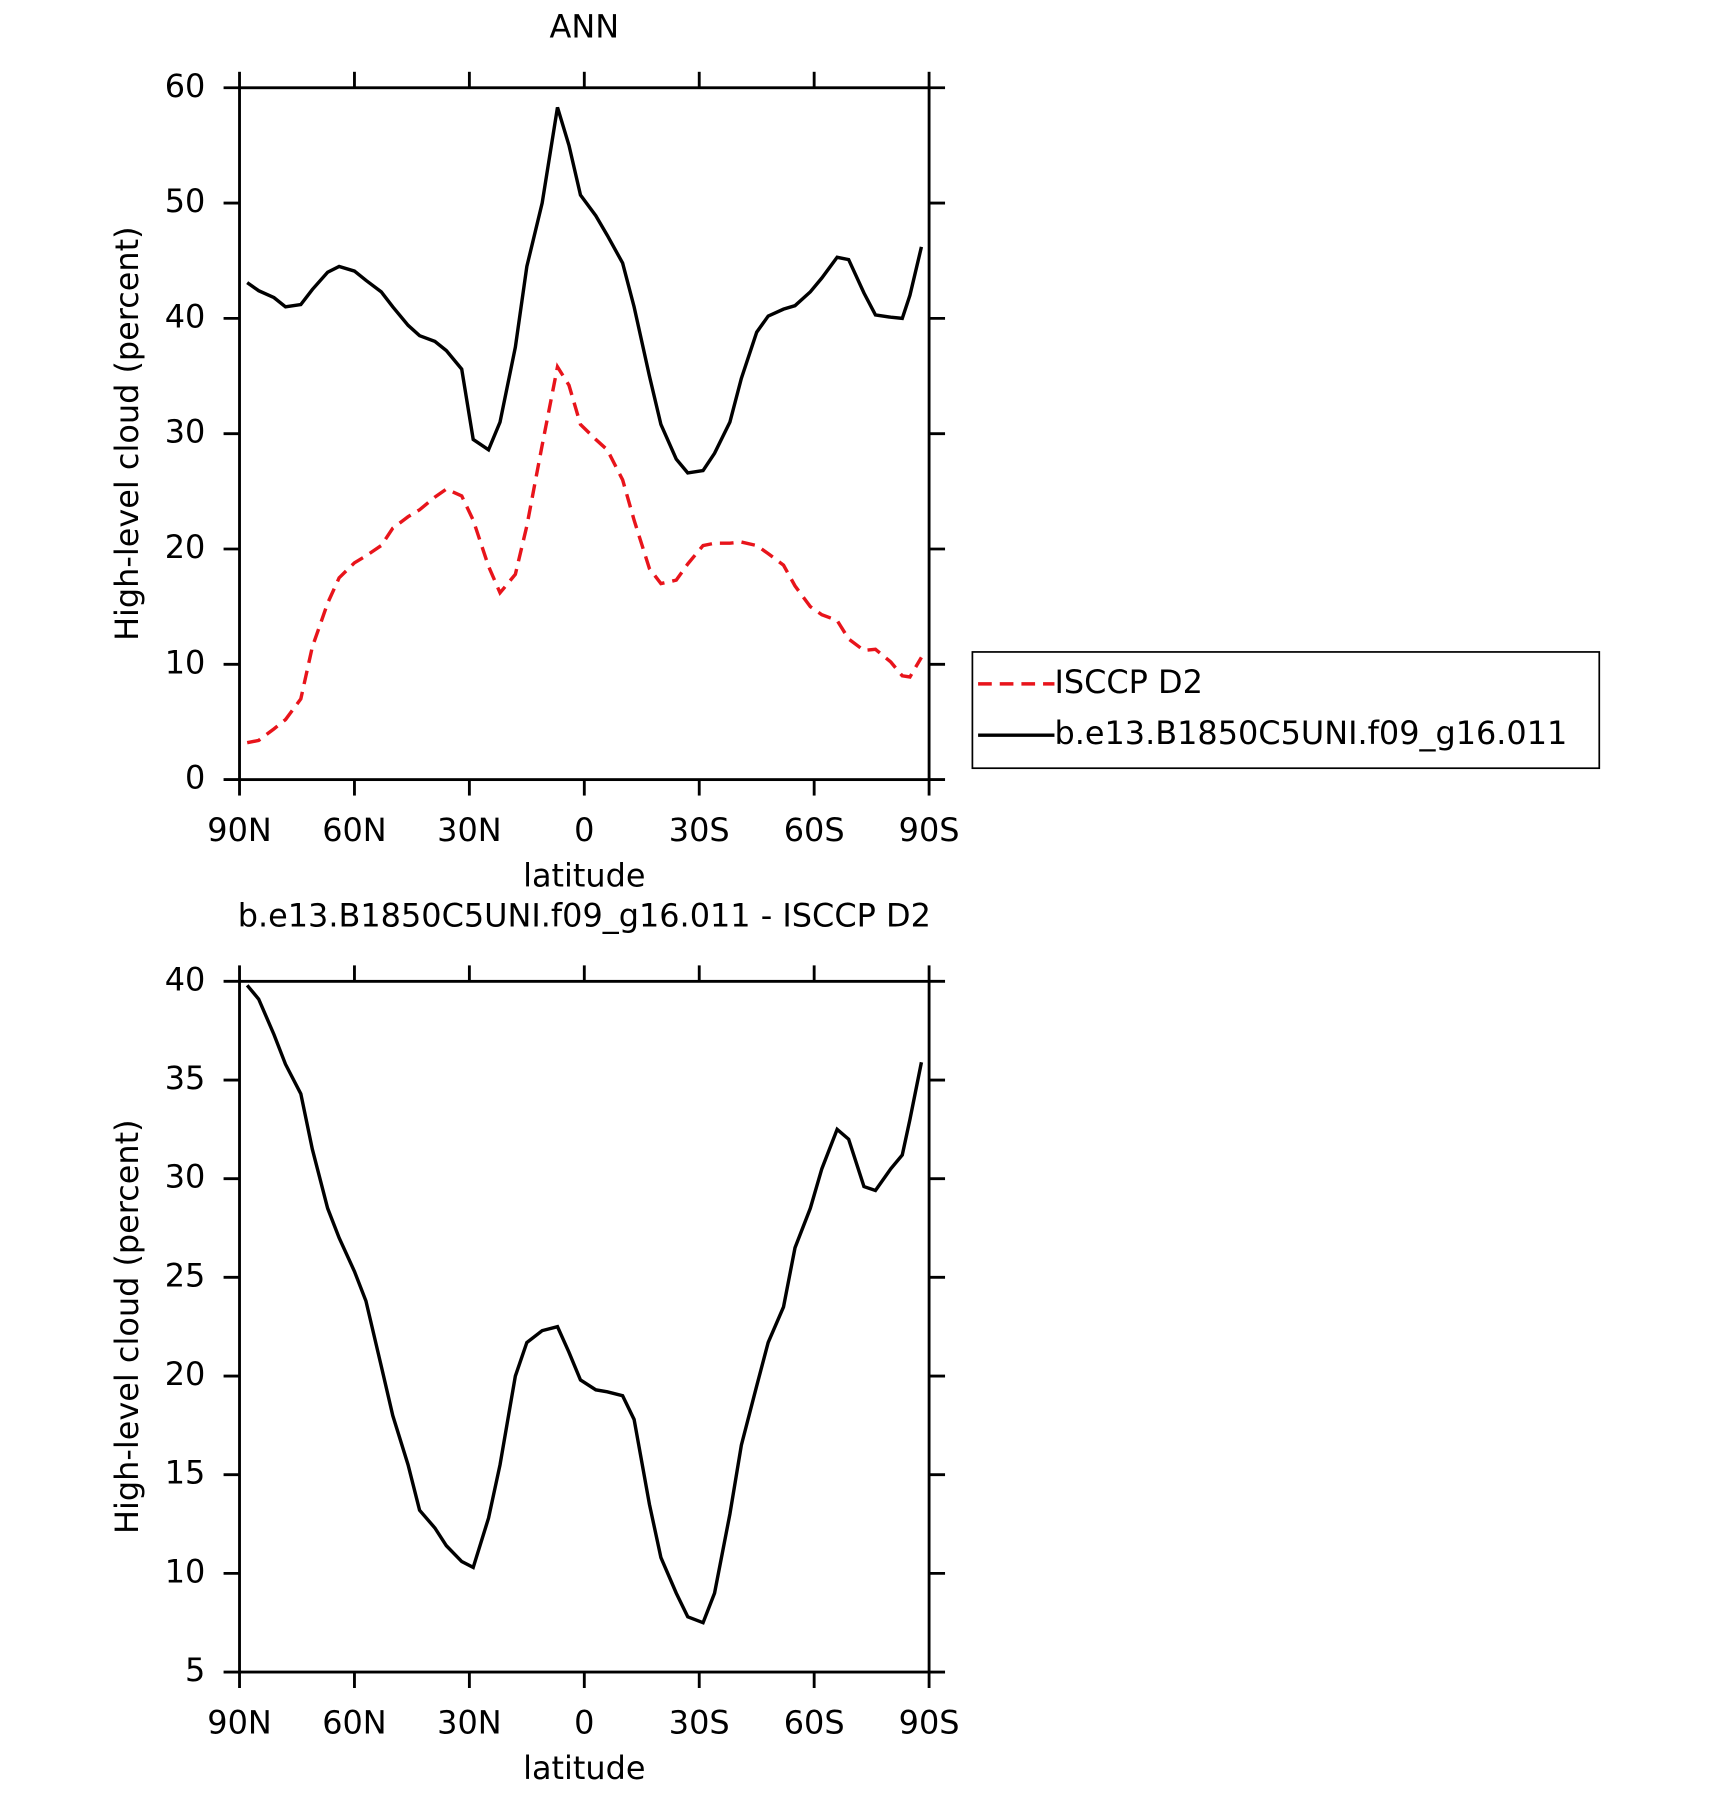 This screenshot has height=1794, width=1710. What do you see at coordinates (185, 1078) in the screenshot?
I see `y-tick-label: 35` at bounding box center [185, 1078].